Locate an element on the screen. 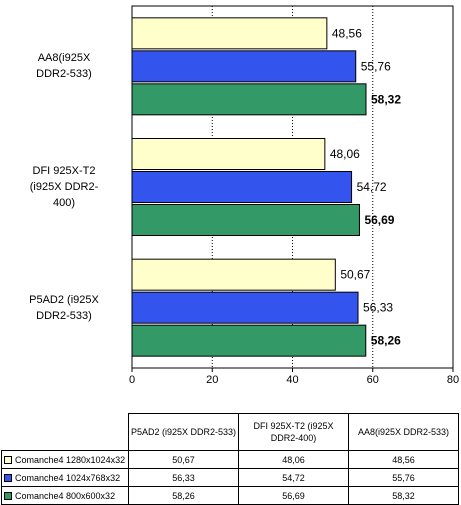  table-row-label: Comanche4 800x600x32 is located at coordinates (65, 495).